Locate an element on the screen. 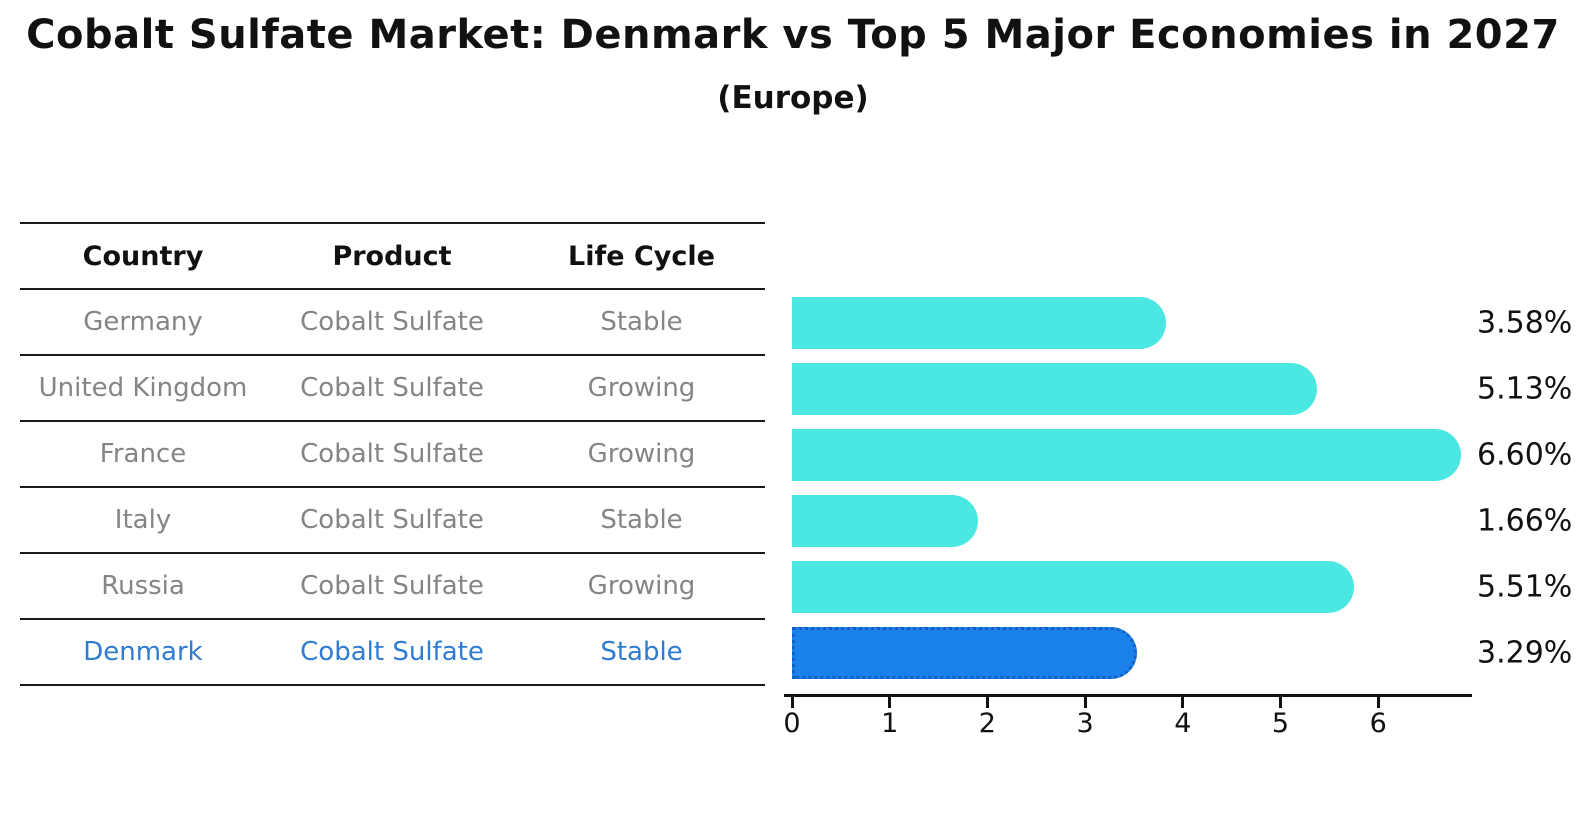 Image resolution: width=1586 pixels, height=823 pixels. bar-italy is located at coordinates (885, 521).